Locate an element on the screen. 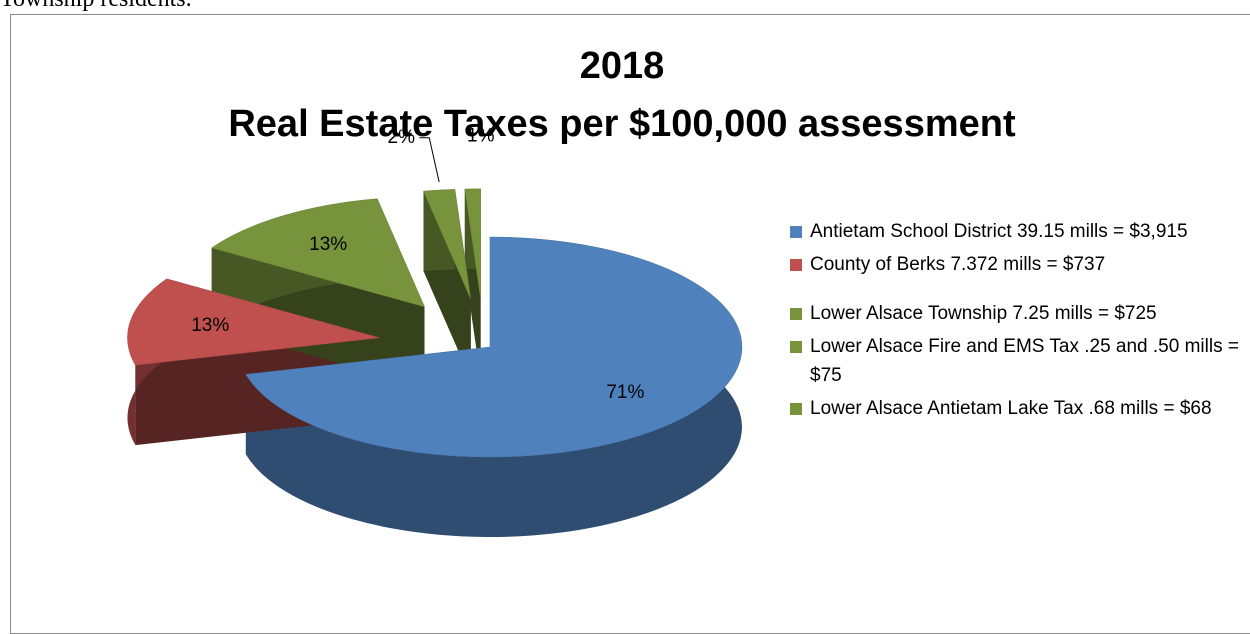  legend-entry: Lower Alsace Township 7.25 mills = $725 is located at coordinates (1017, 313).